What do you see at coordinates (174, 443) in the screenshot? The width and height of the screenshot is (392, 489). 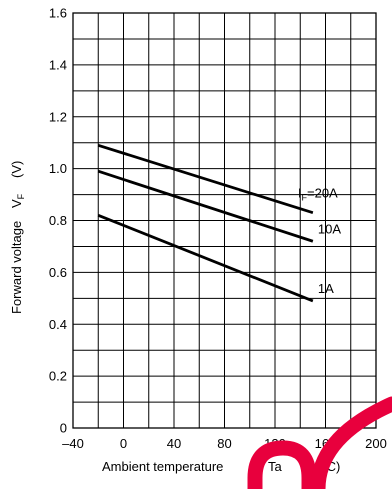 I see `x-tick-label: 40` at bounding box center [174, 443].